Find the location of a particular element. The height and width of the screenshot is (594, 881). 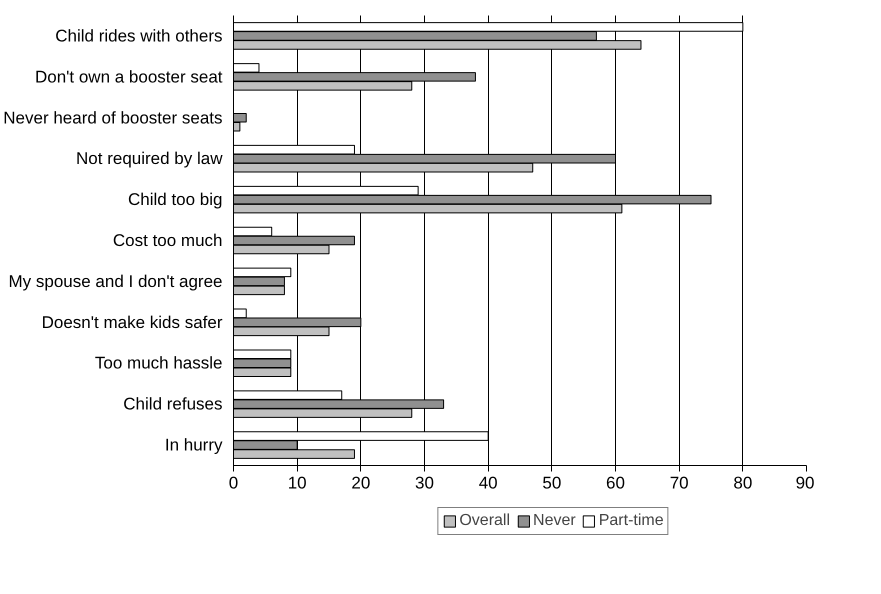

y-tick-label: Not required by law is located at coordinates (150, 158).